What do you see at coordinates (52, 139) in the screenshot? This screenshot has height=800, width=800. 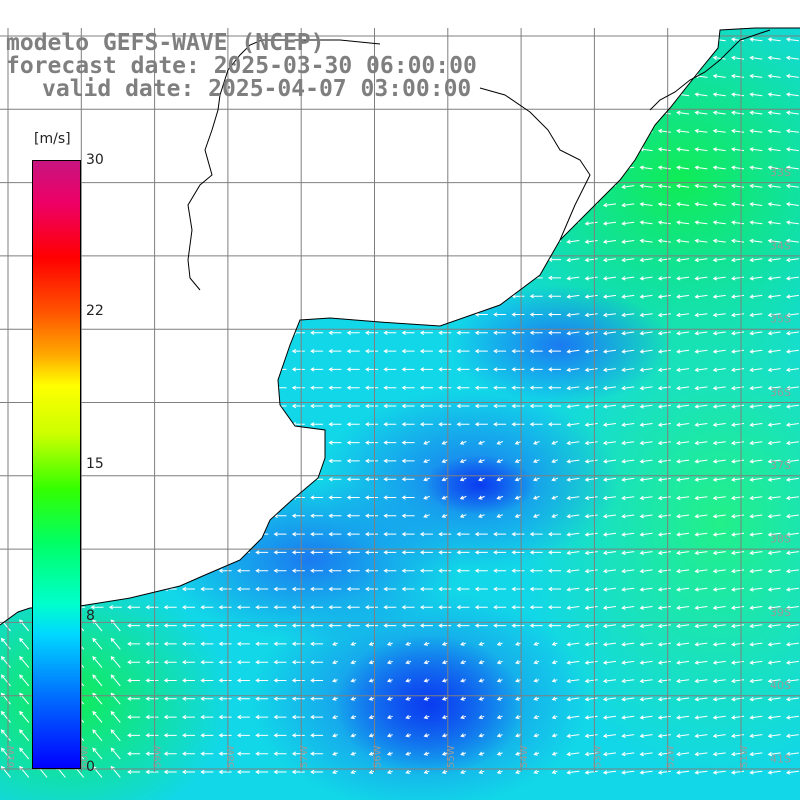 I see `colorbar-unit: [m/s]` at bounding box center [52, 139].